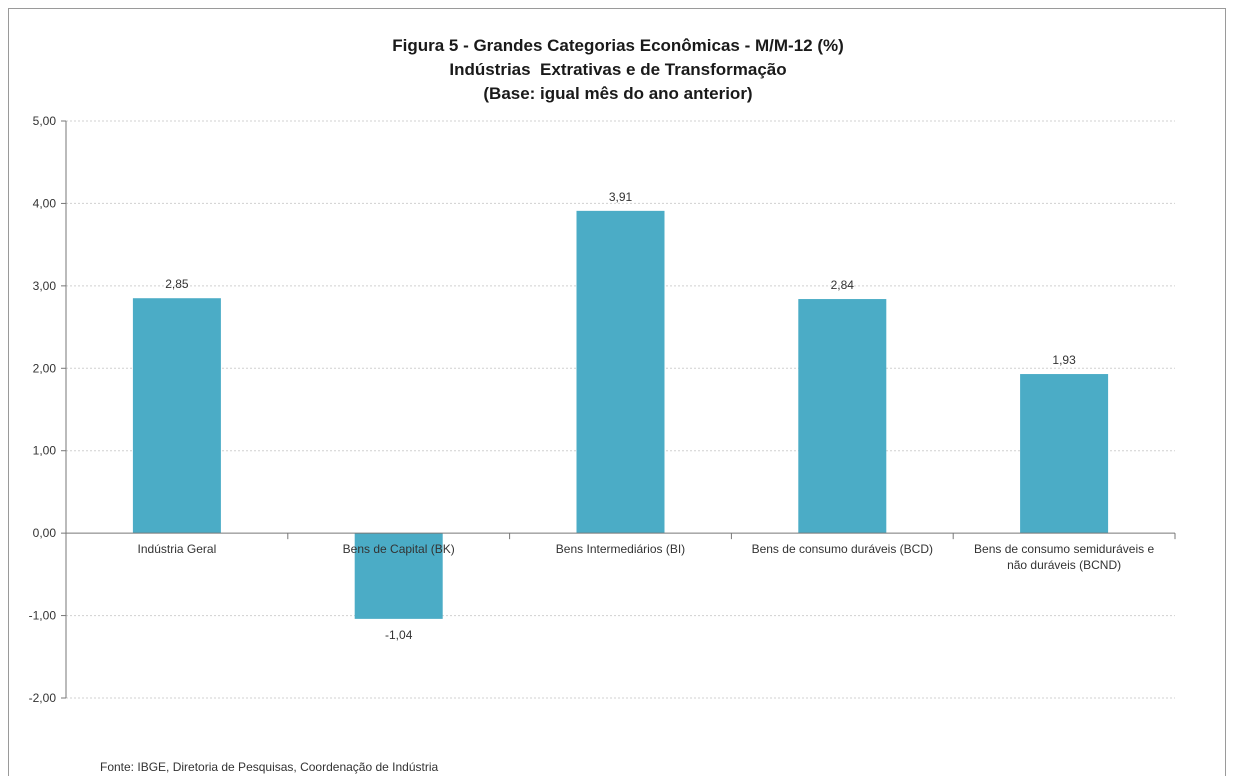 This screenshot has width=1236, height=776. I want to click on category-label: Bens de Capital (BK), so click(399, 549).